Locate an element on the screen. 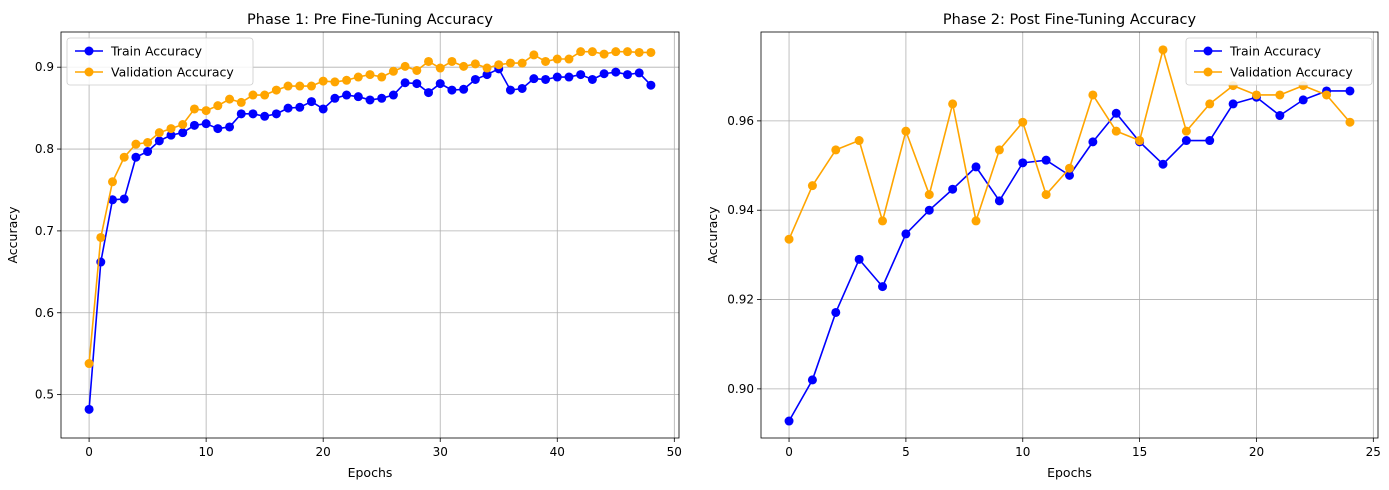 This screenshot has width=1389, height=490. legend-marker is located at coordinates (1208, 51).